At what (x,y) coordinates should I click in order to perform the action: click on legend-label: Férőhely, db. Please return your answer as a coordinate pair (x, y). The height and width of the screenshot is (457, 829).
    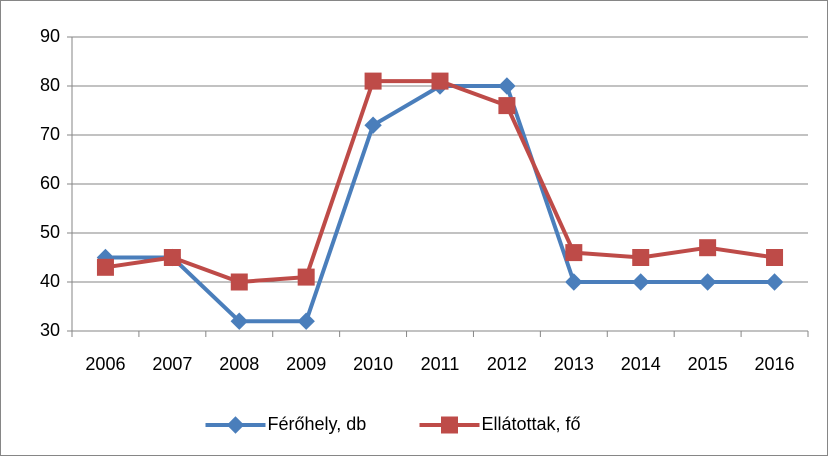
    Looking at the image, I should click on (317, 424).